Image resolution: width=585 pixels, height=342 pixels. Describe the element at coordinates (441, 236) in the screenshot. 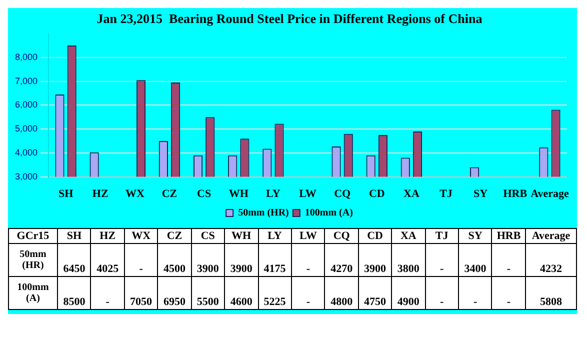

I see `category-label: TJ` at that location.